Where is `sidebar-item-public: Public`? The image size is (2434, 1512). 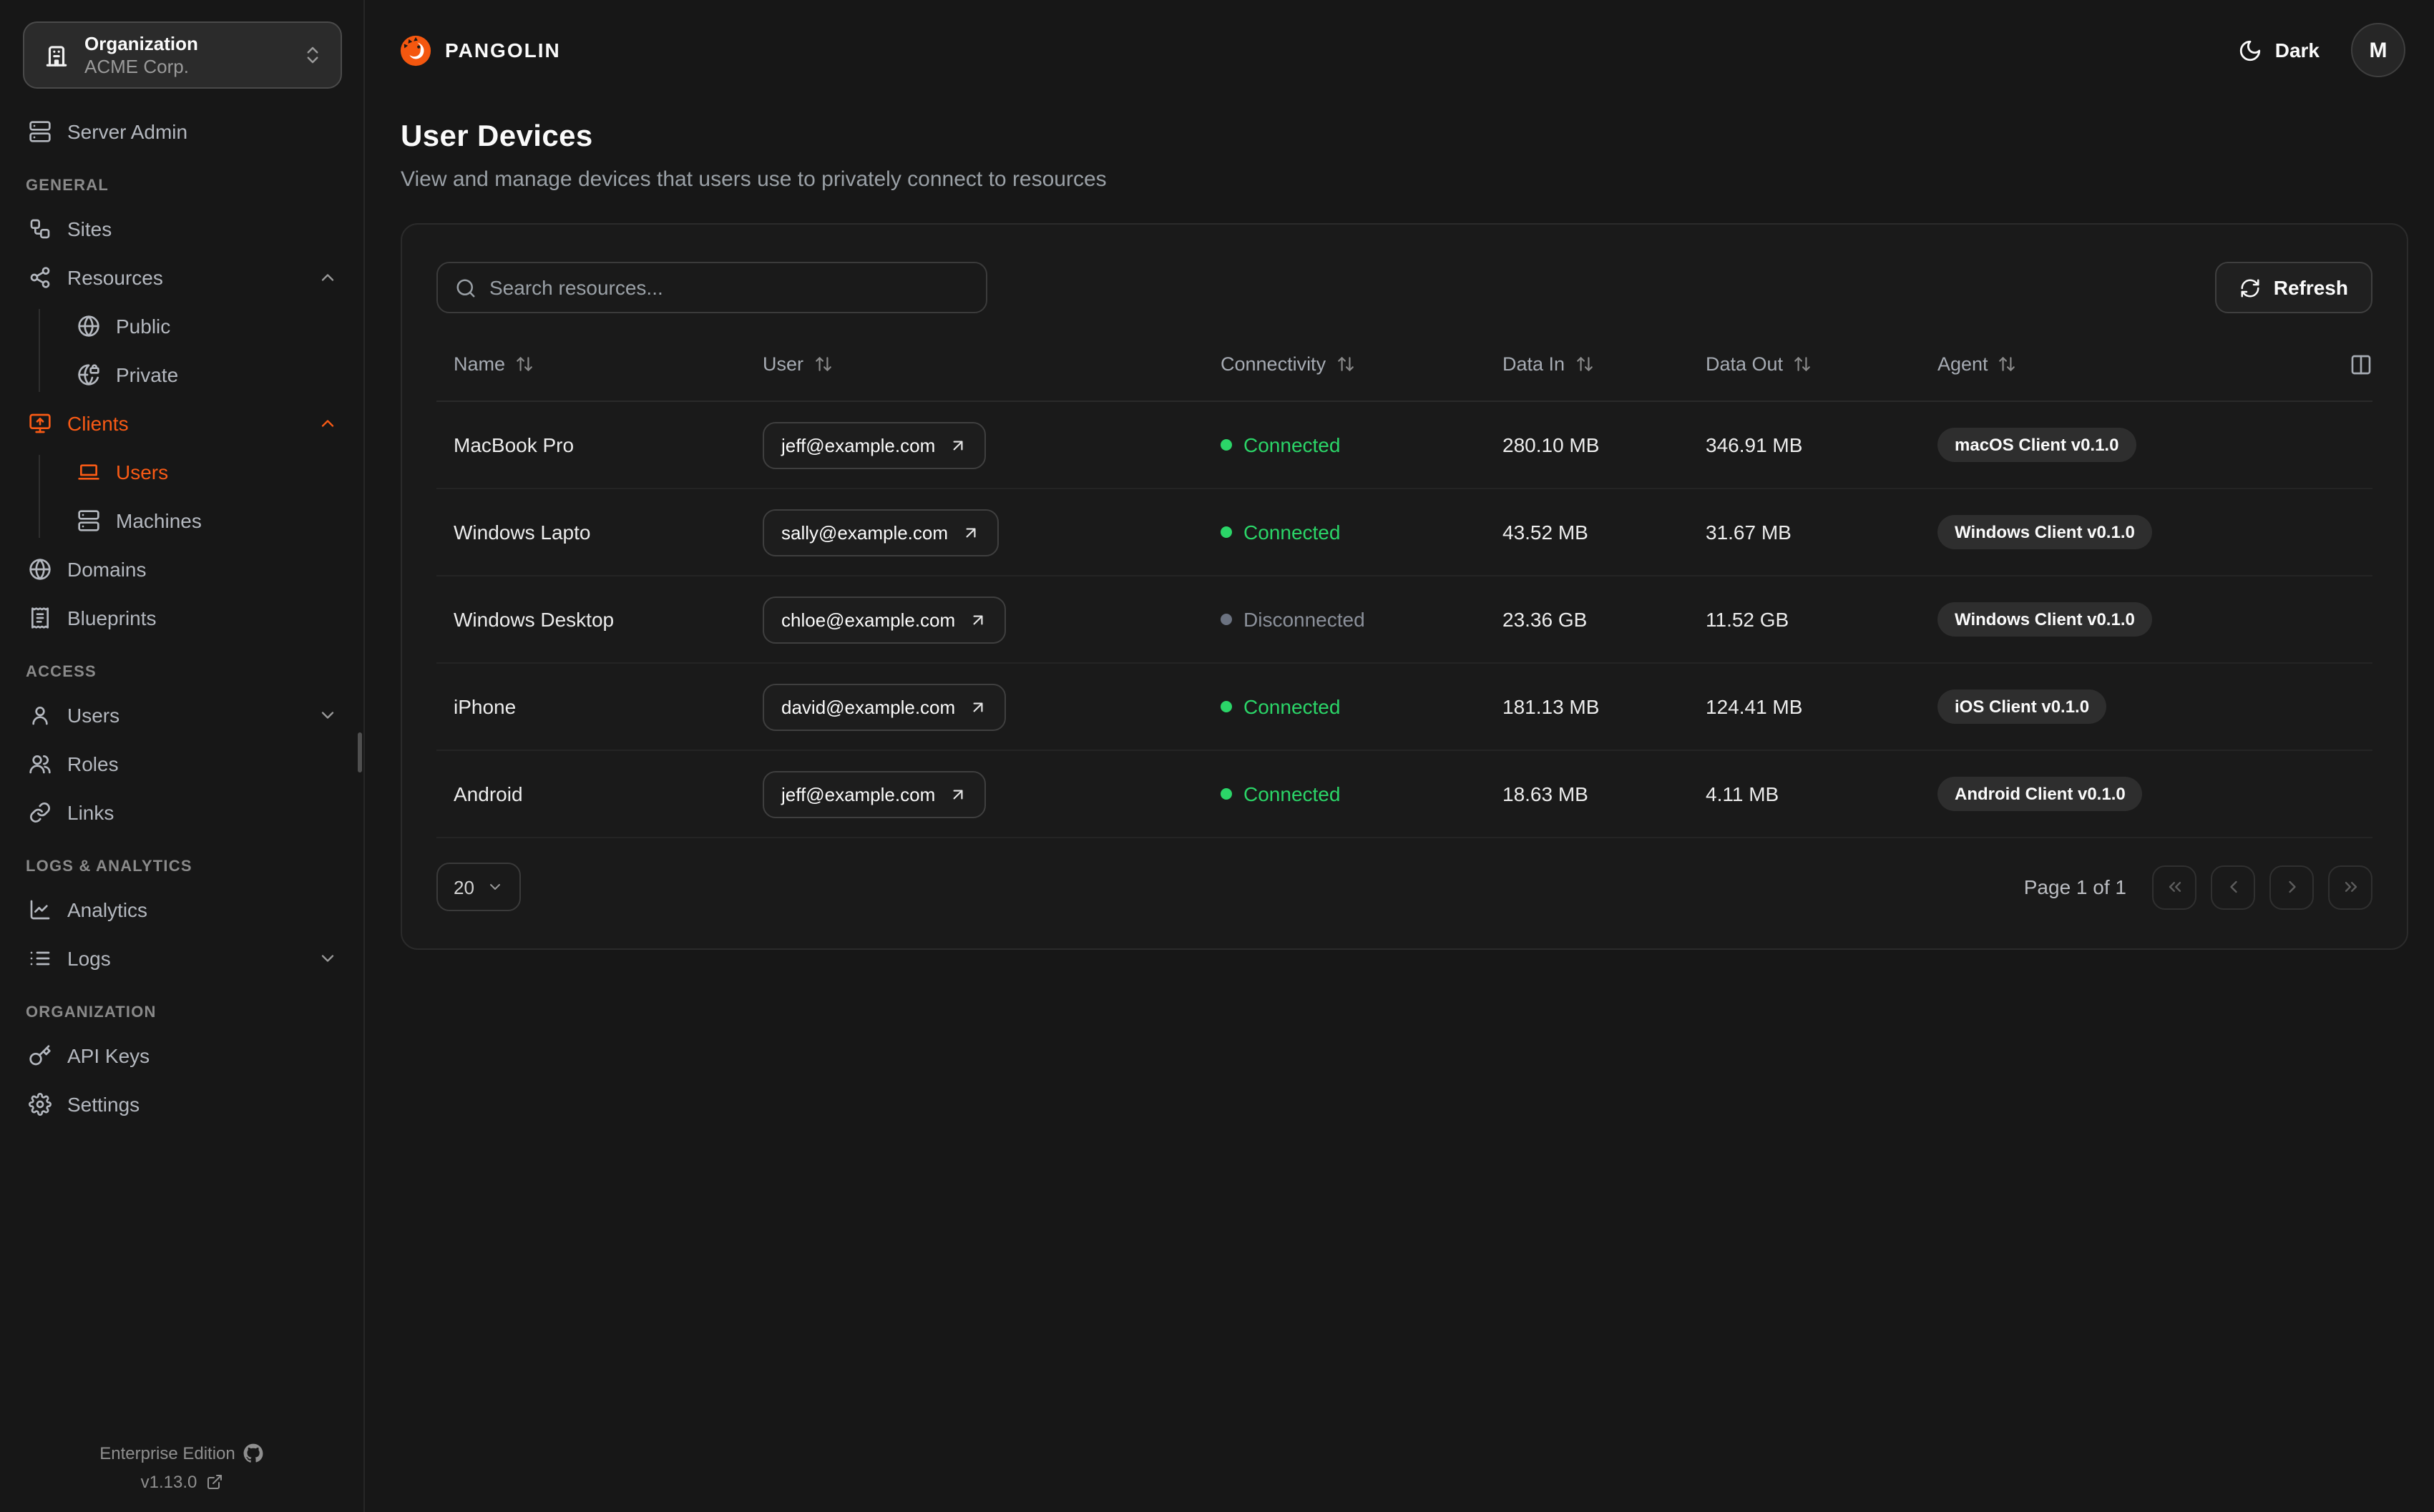
sidebar-item-public: Public is located at coordinates (210, 326).